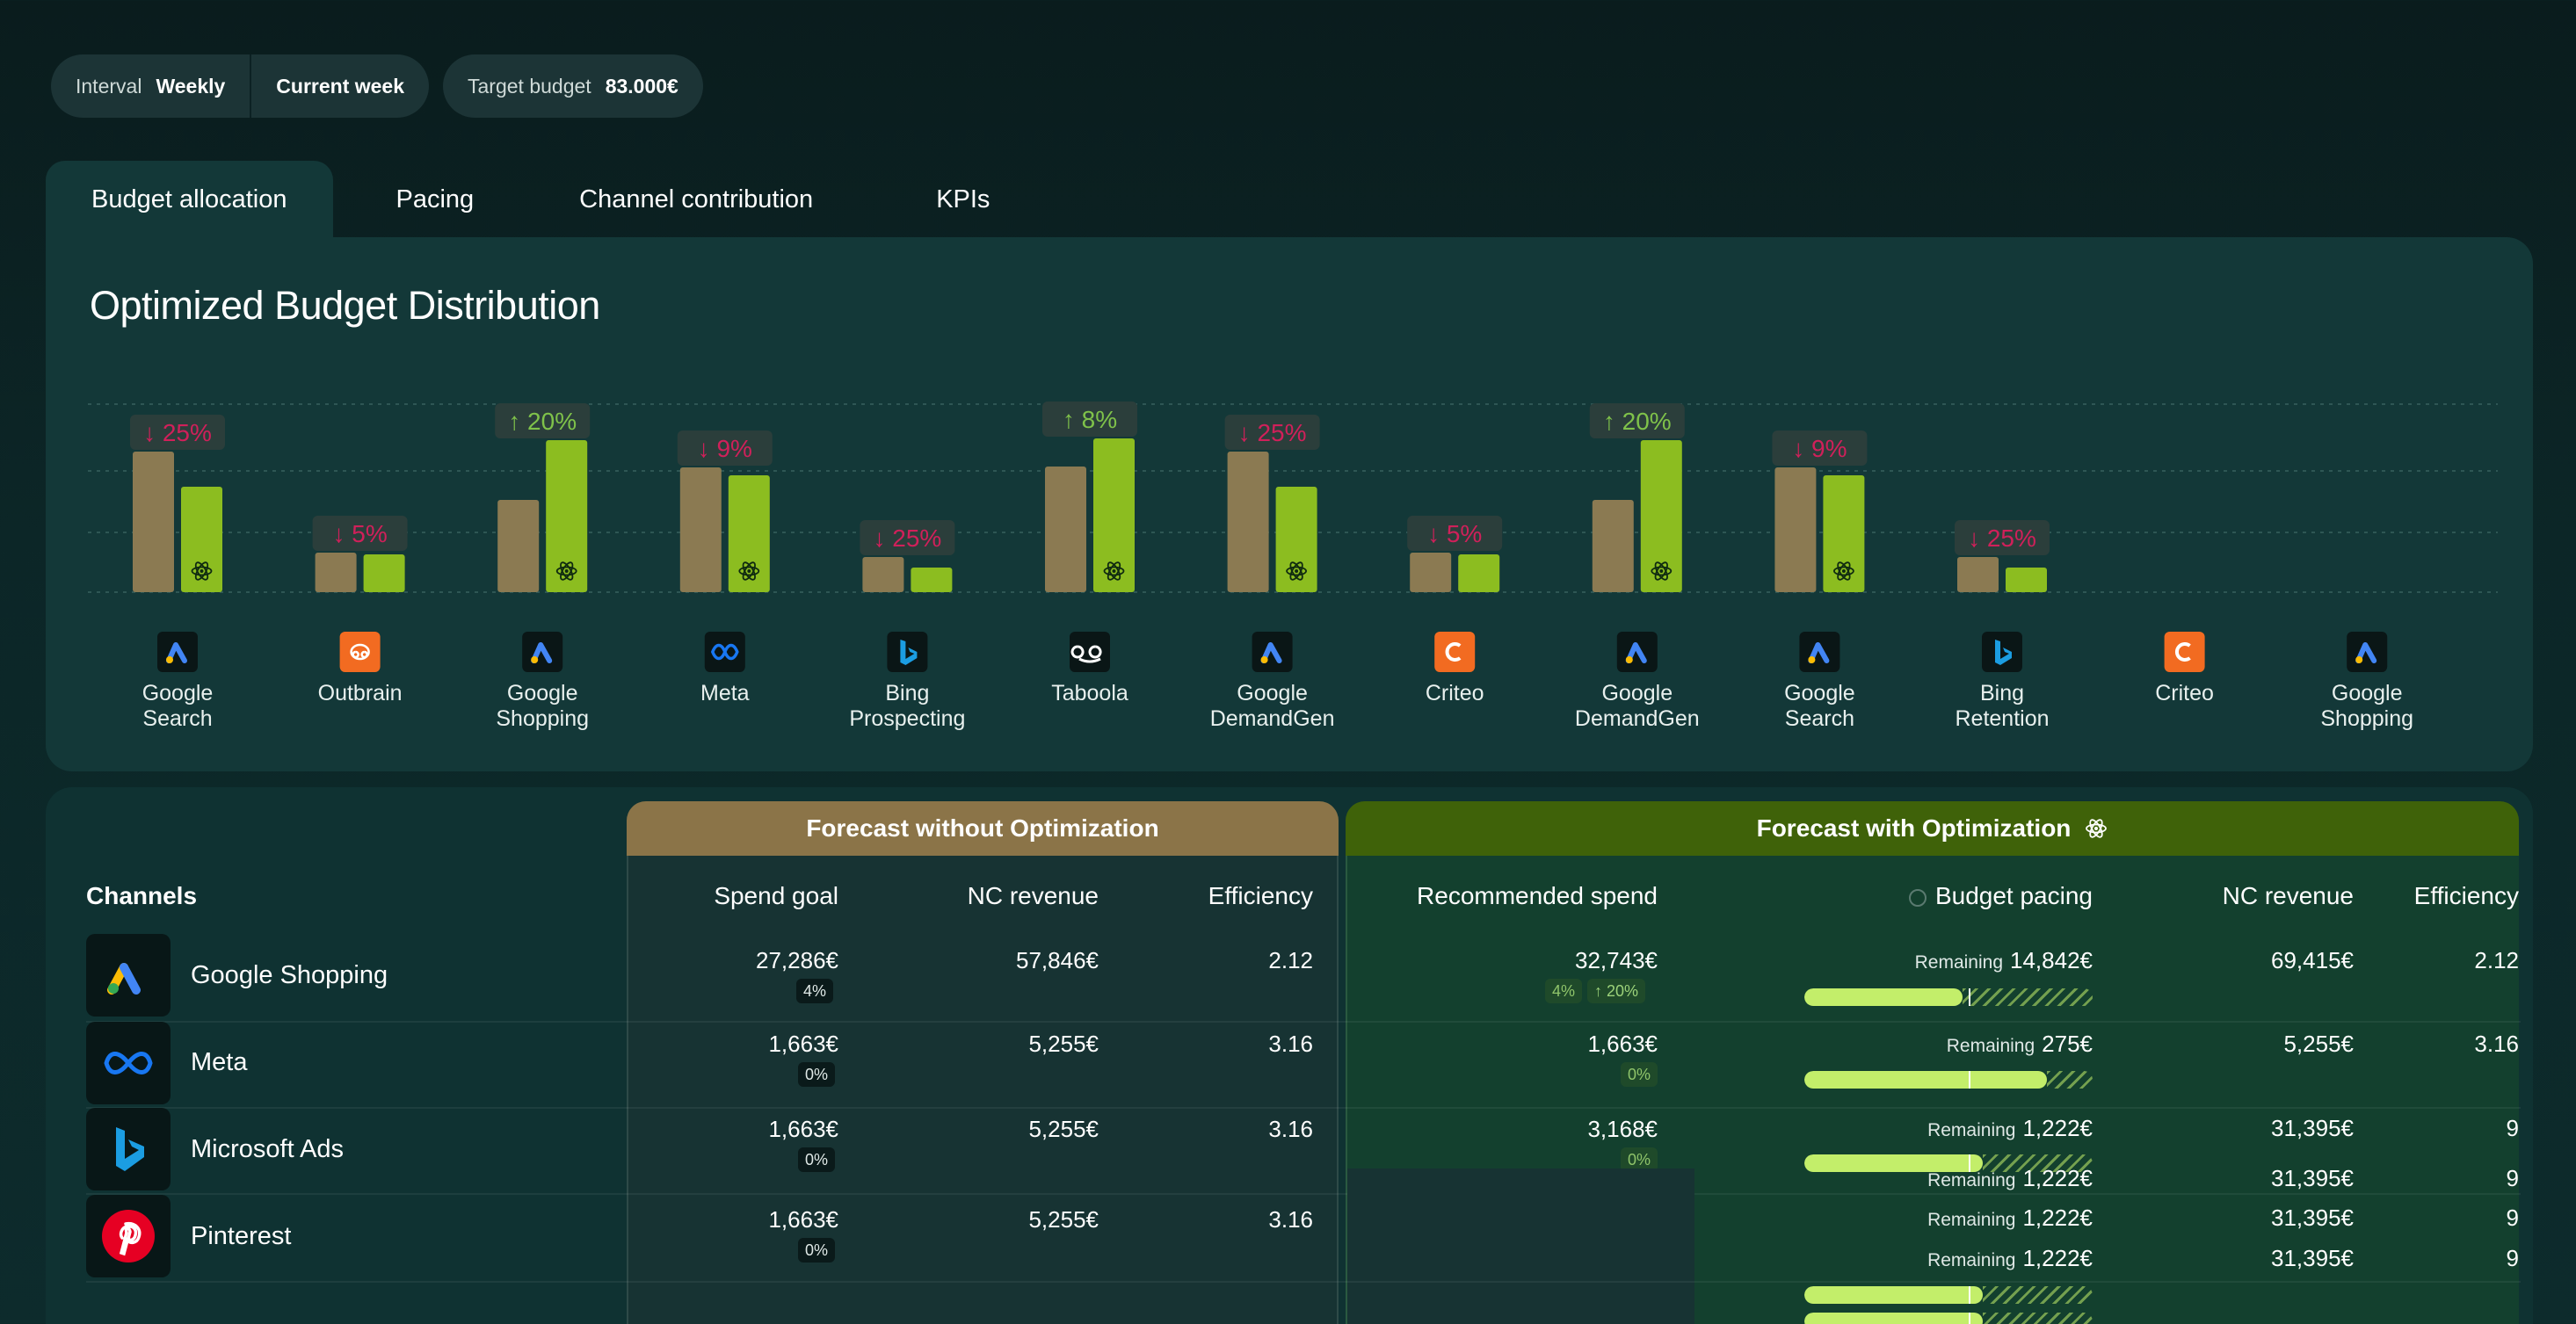 The image size is (2576, 1324). Describe the element at coordinates (128, 1149) in the screenshot. I see `bing-icon` at that location.